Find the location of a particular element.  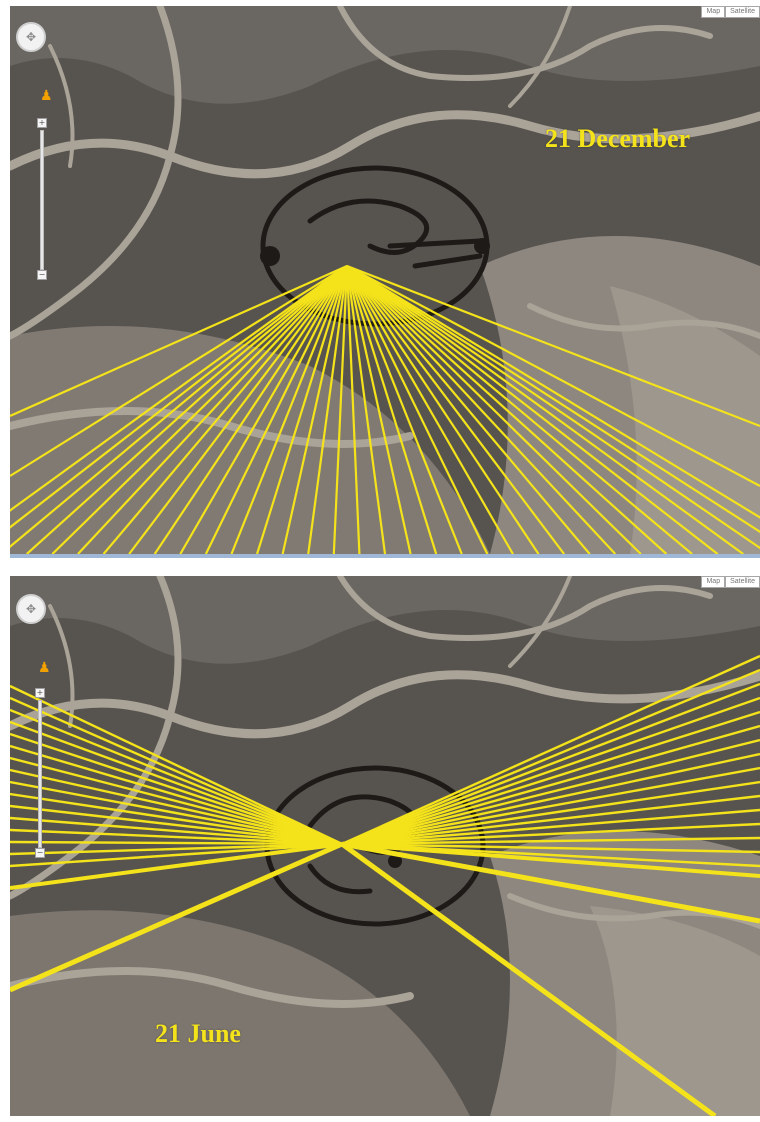

date-label-december: 21 December is located at coordinates (617, 139).